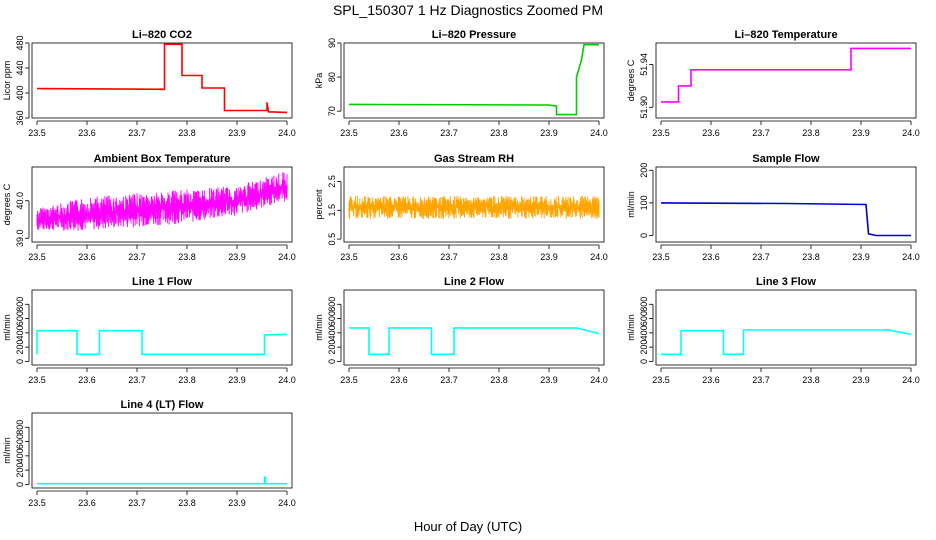  Describe the element at coordinates (20, 201) in the screenshot. I see `y-tick-label: 40.0` at that location.